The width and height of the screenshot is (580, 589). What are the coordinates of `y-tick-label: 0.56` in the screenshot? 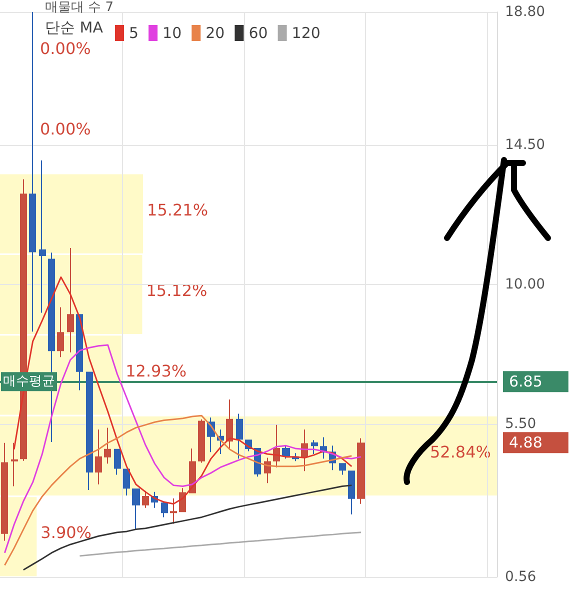 It's located at (520, 577).